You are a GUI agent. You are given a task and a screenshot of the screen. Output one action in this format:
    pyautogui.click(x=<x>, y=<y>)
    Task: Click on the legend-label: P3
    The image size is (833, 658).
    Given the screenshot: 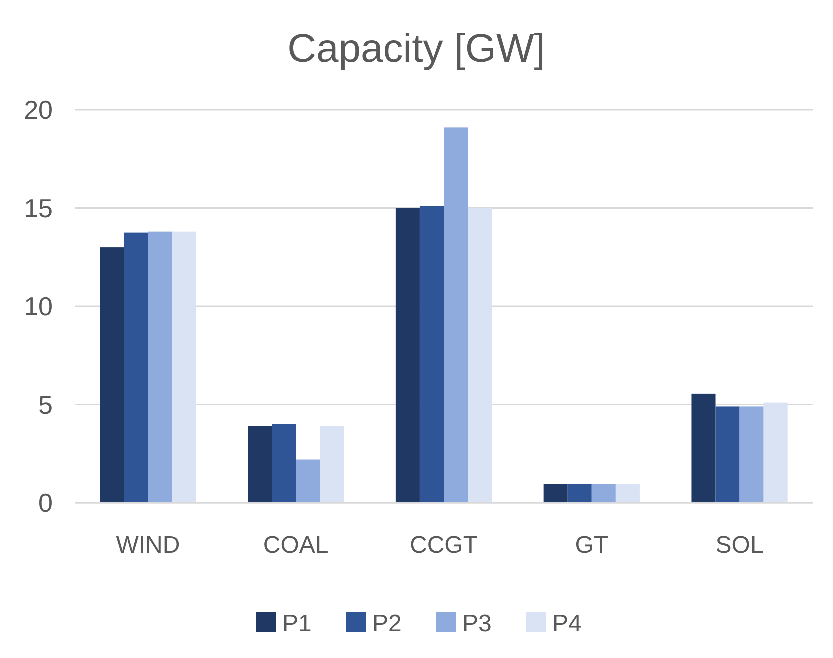 What is the action you would take?
    pyautogui.click(x=477, y=624)
    